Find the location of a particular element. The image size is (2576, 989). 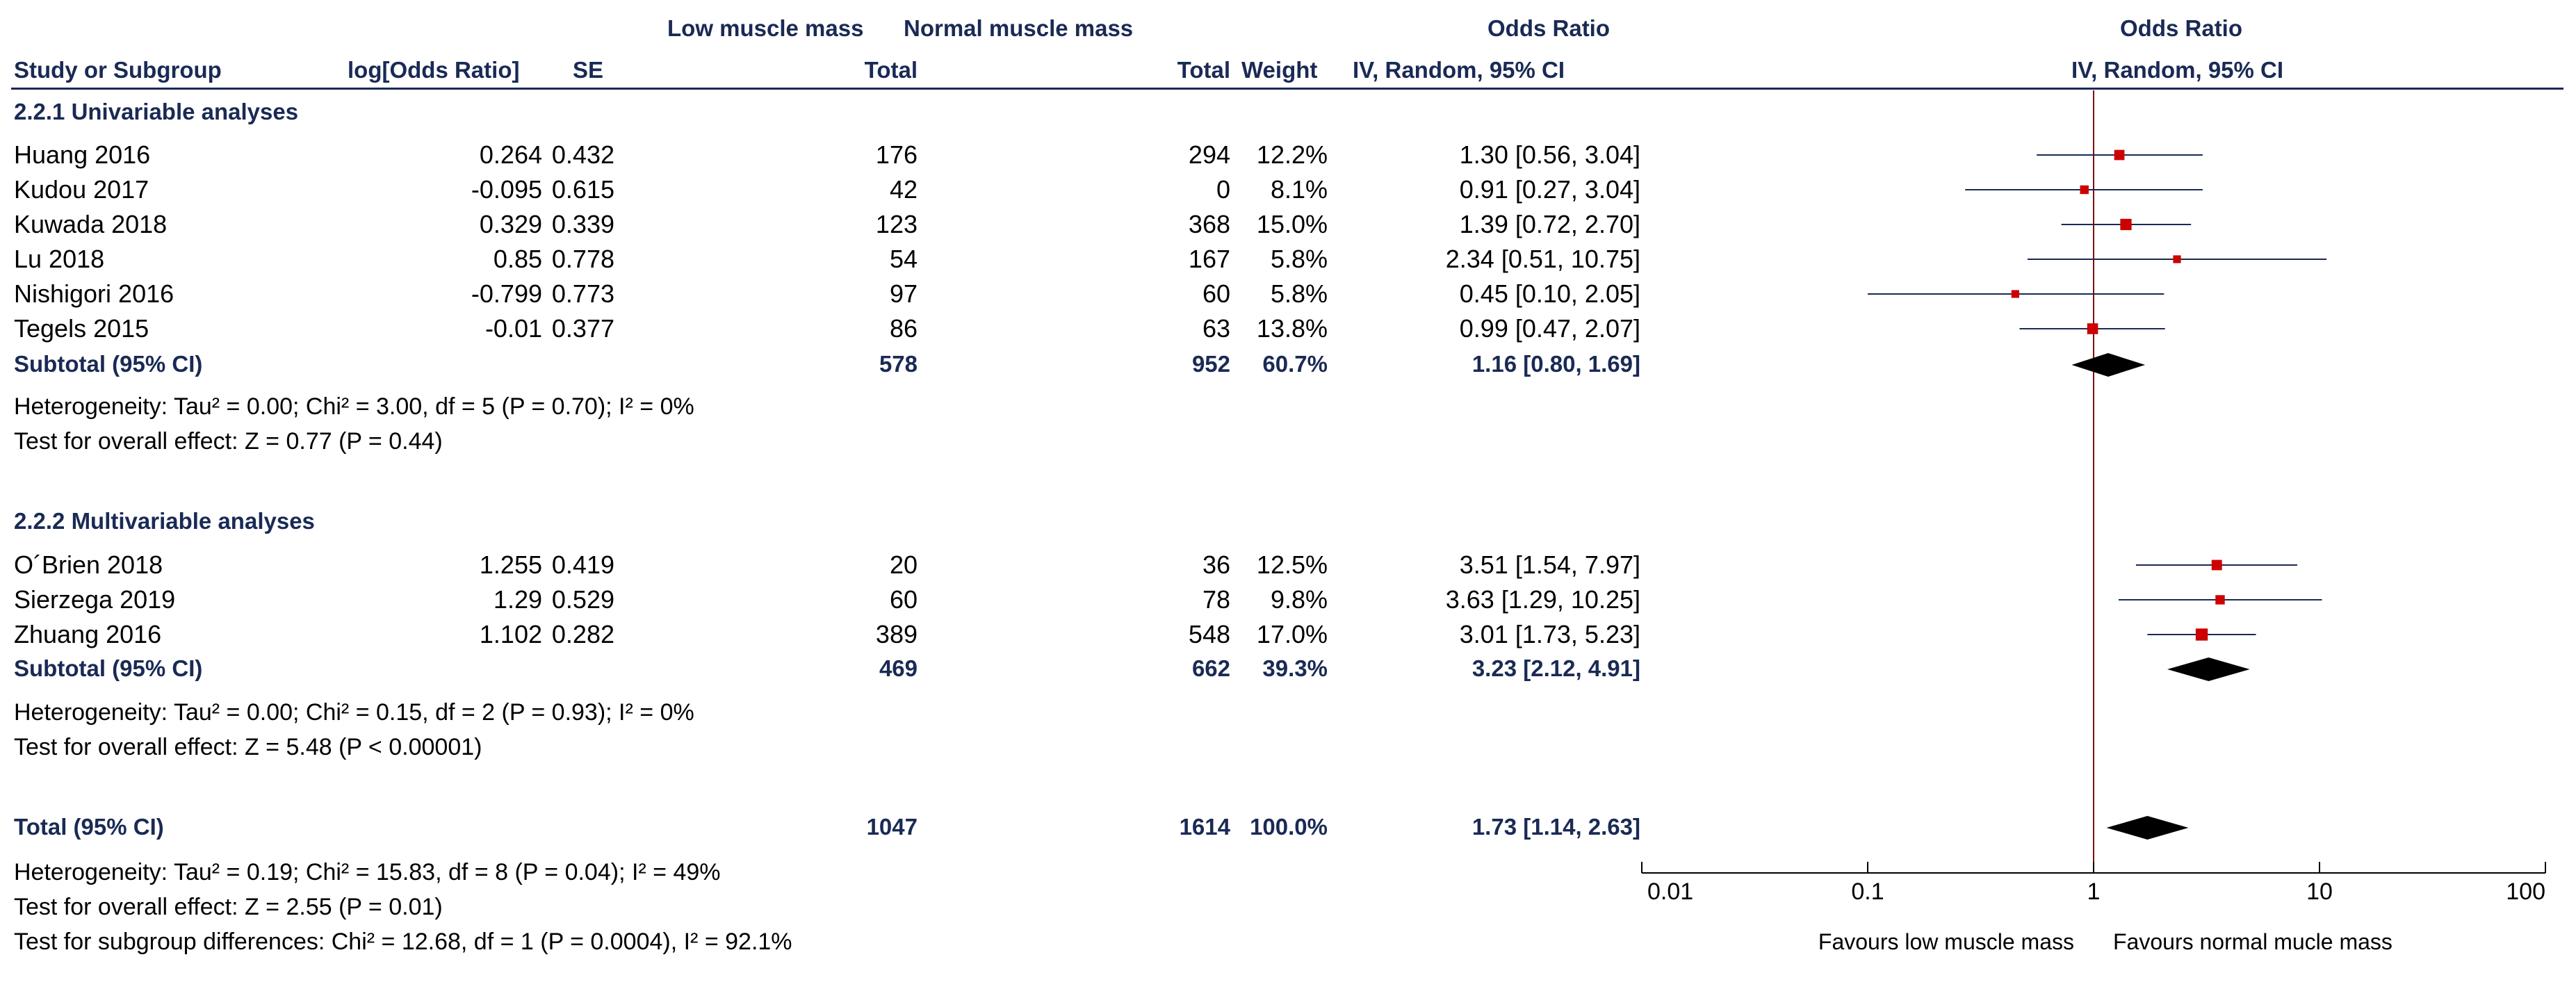

study-ci: 1.30 [0.56, 3.04] is located at coordinates (1549, 154).